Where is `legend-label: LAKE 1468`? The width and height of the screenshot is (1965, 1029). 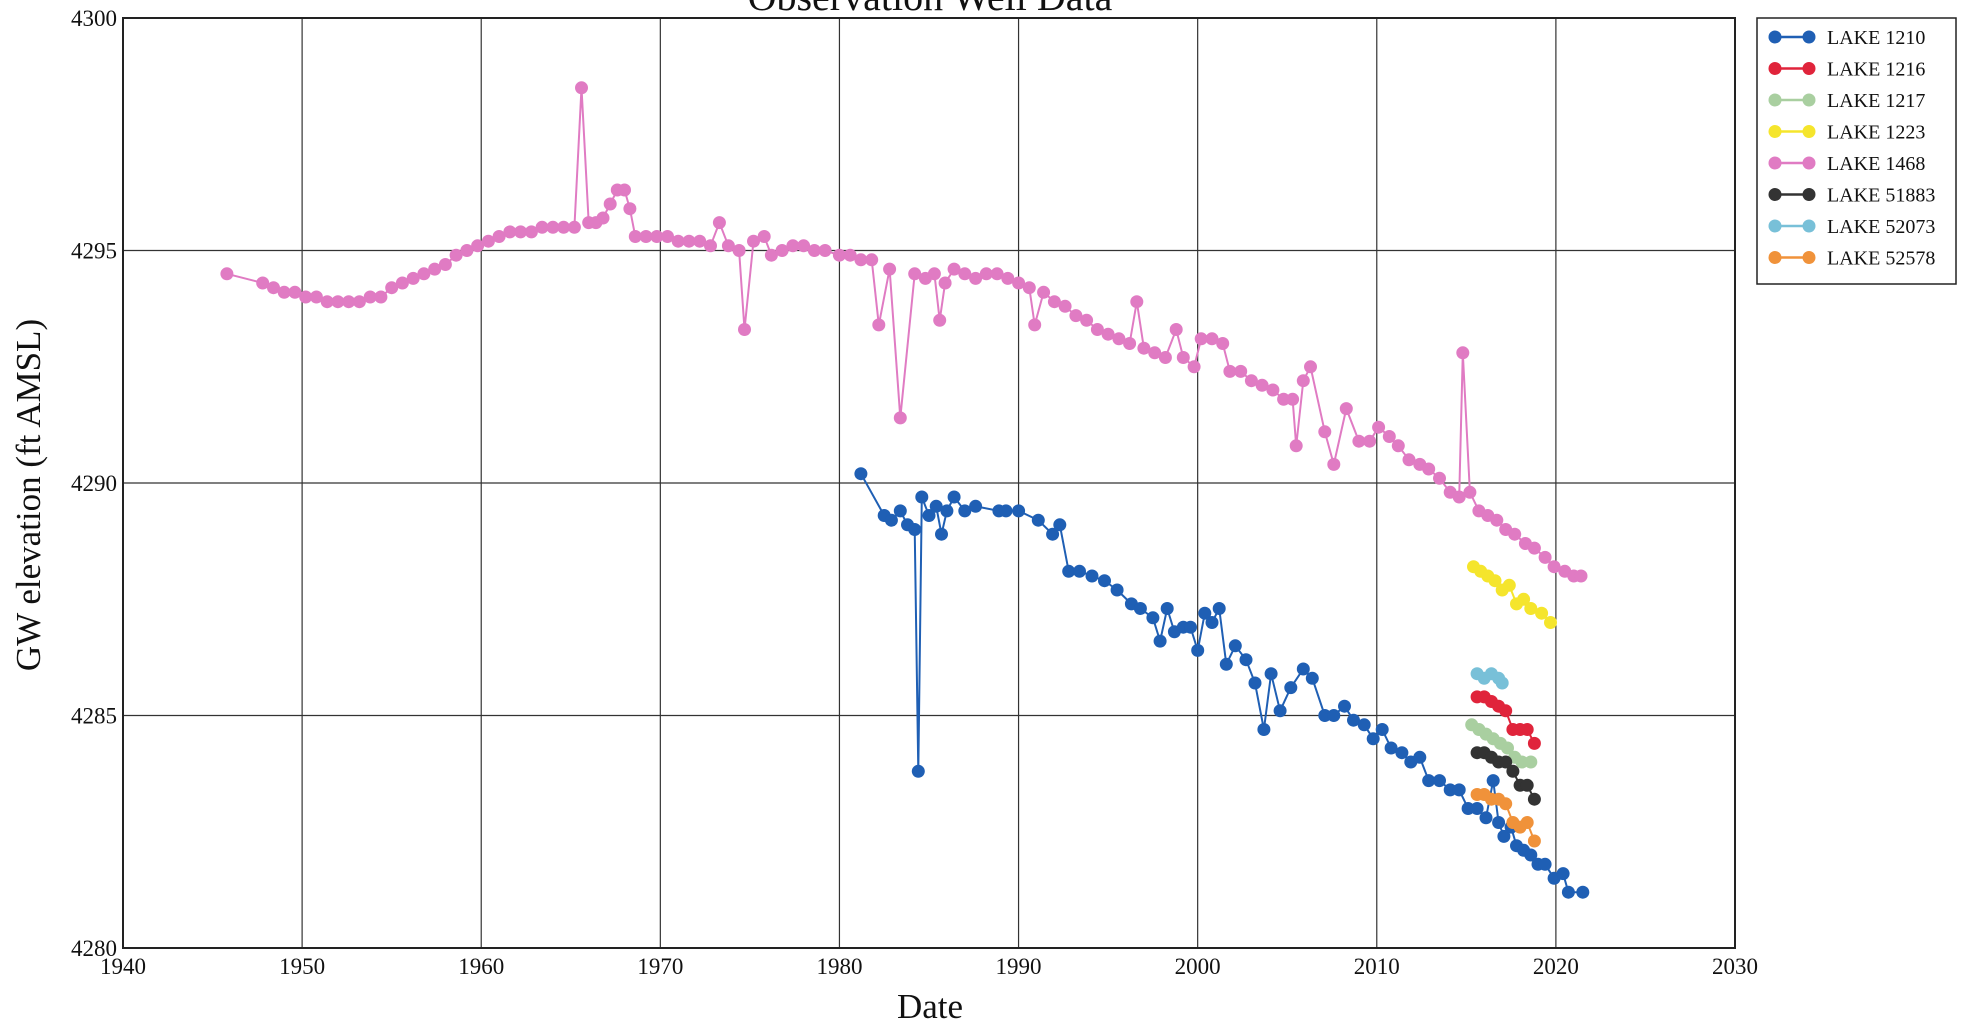 legend-label: LAKE 1468 is located at coordinates (1876, 164).